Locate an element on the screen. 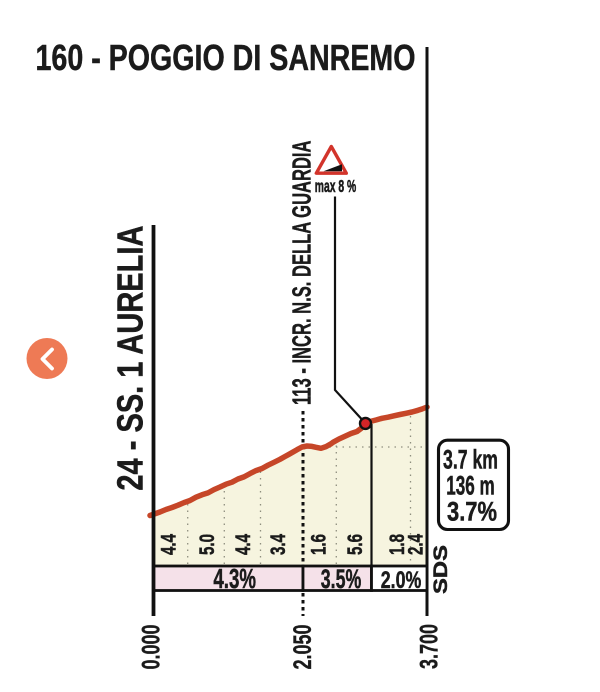 The width and height of the screenshot is (600, 692). svg-text: 2.050 is located at coordinates (303, 647).